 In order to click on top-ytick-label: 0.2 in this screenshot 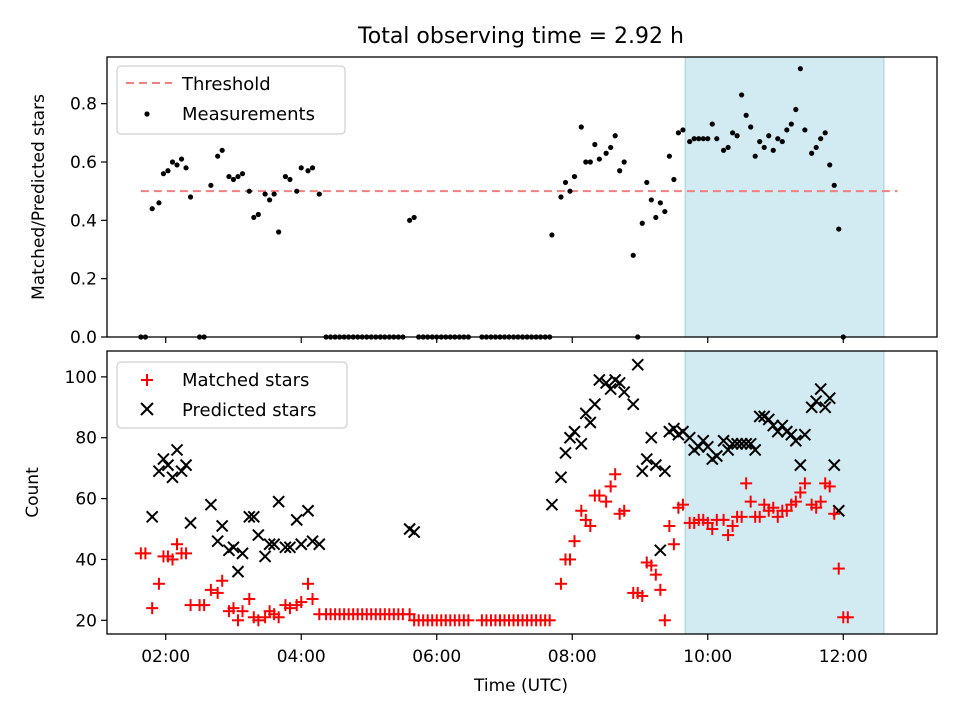, I will do `click(83, 280)`.